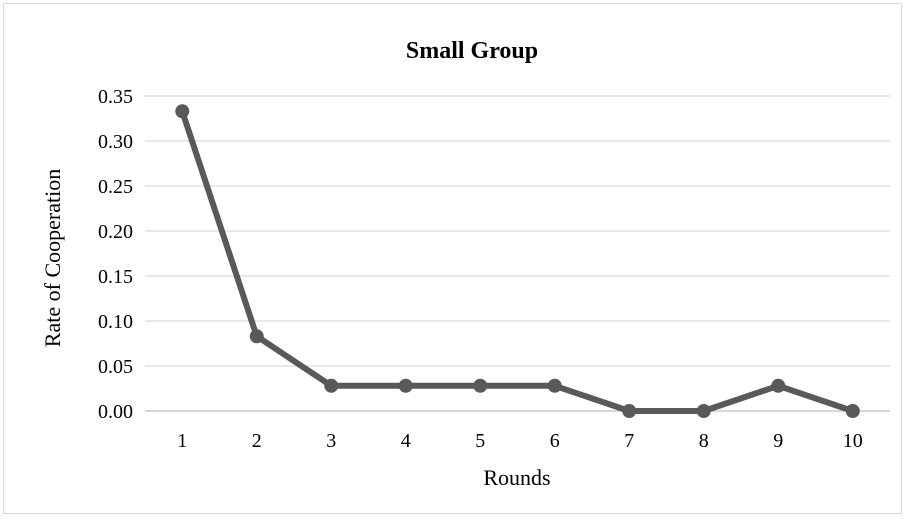 This screenshot has width=907, height=519. I want to click on y-tick-label: 0.35, so click(115, 97).